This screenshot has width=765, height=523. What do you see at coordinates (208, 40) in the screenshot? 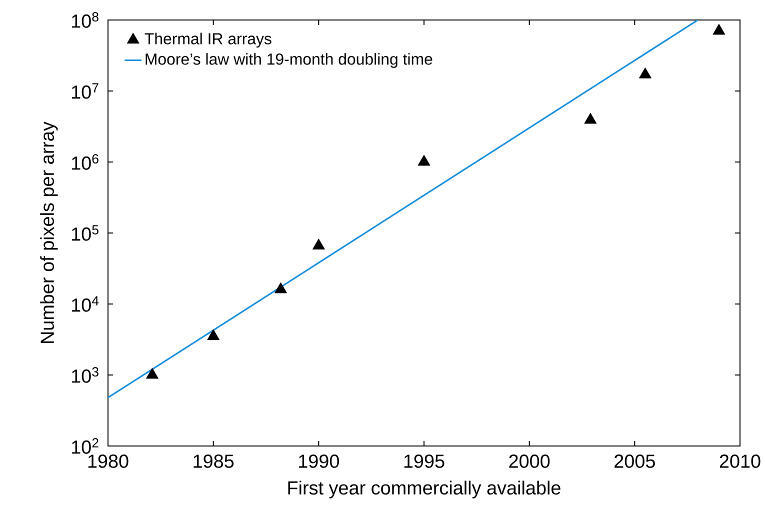
I see `legend-label: Thermal IR arrays` at bounding box center [208, 40].